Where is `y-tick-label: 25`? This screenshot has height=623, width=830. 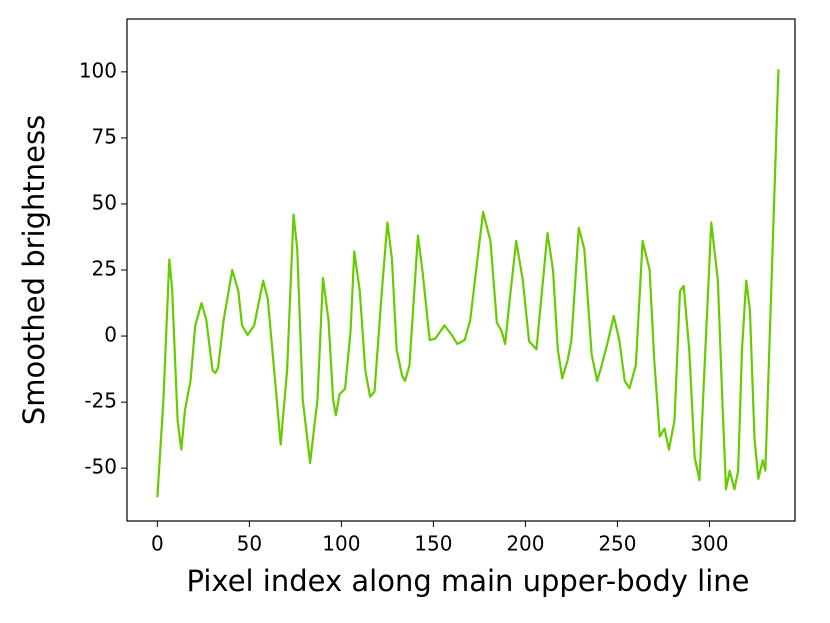
y-tick-label: 25 is located at coordinates (104, 269).